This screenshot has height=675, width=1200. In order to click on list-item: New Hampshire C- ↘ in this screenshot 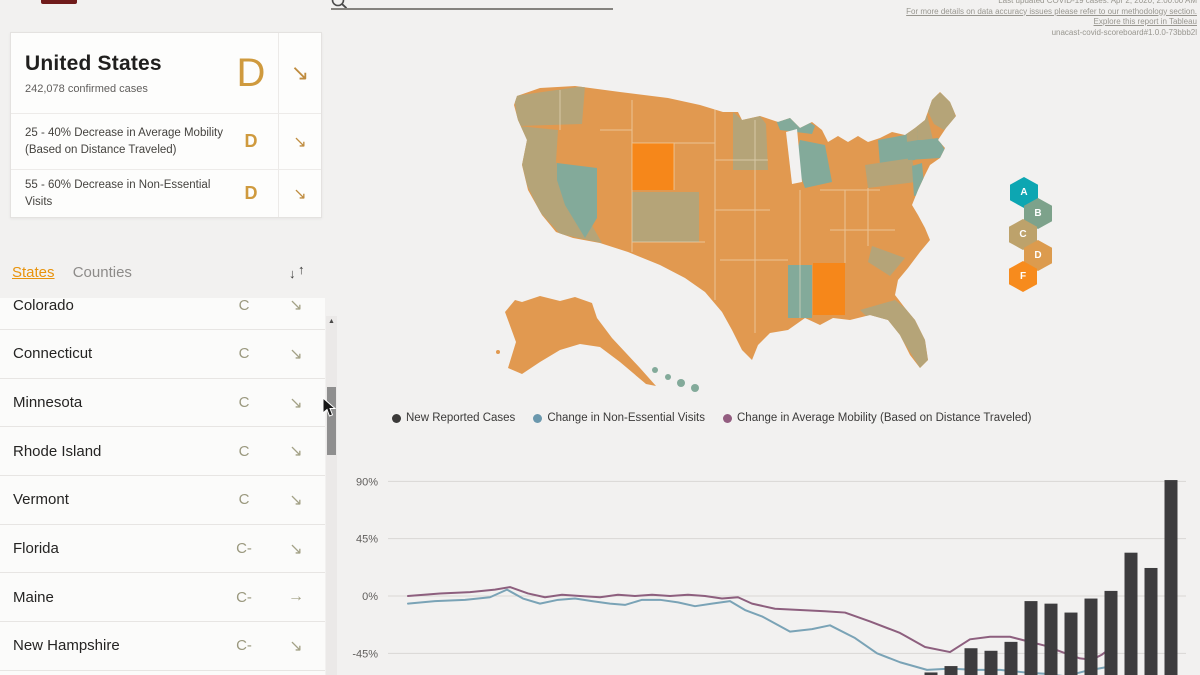, I will do `click(162, 646)`.